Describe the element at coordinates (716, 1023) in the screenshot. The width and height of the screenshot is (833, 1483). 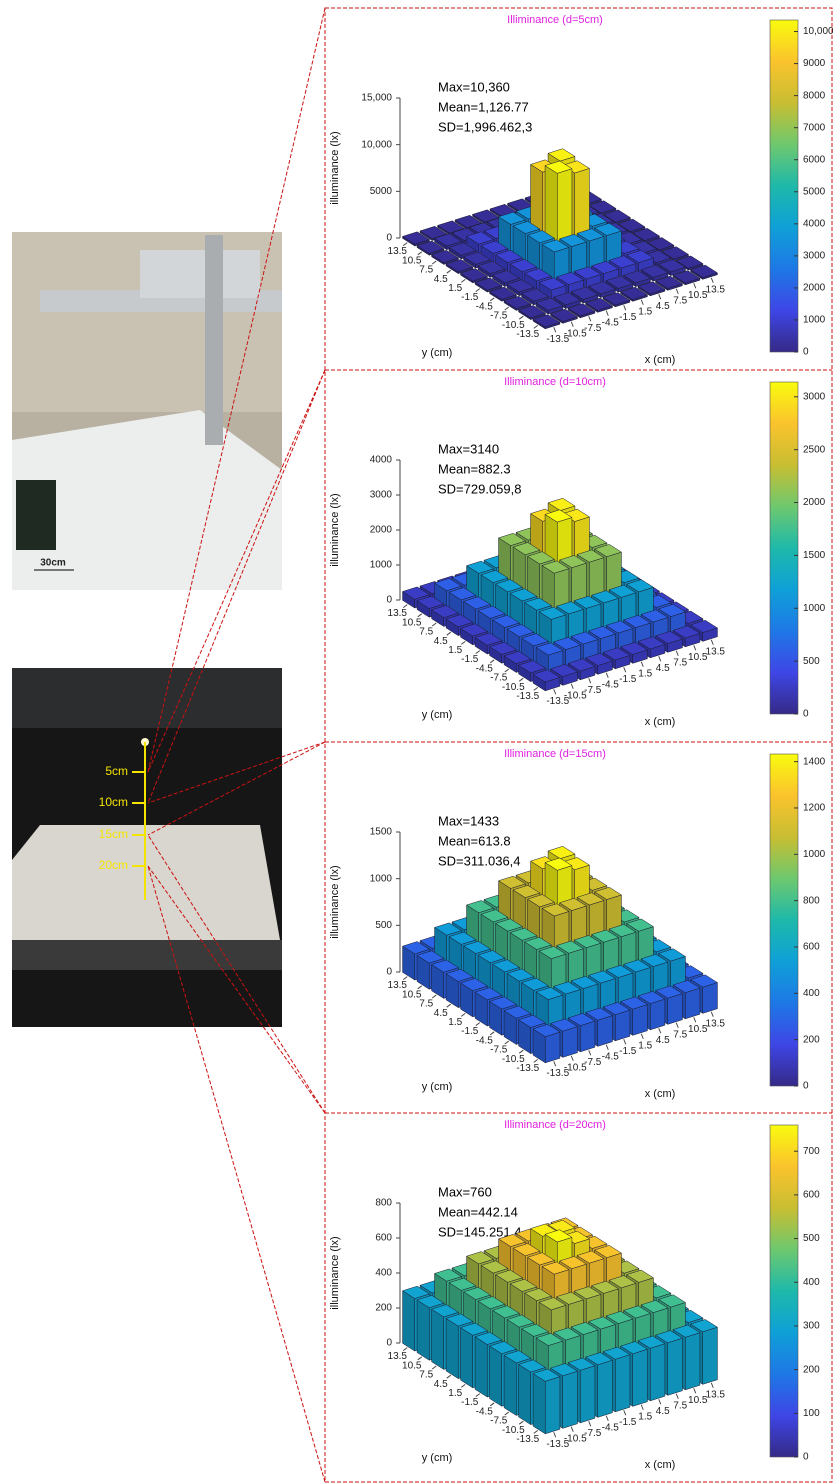
I see `x-tick-label: 13.5` at that location.